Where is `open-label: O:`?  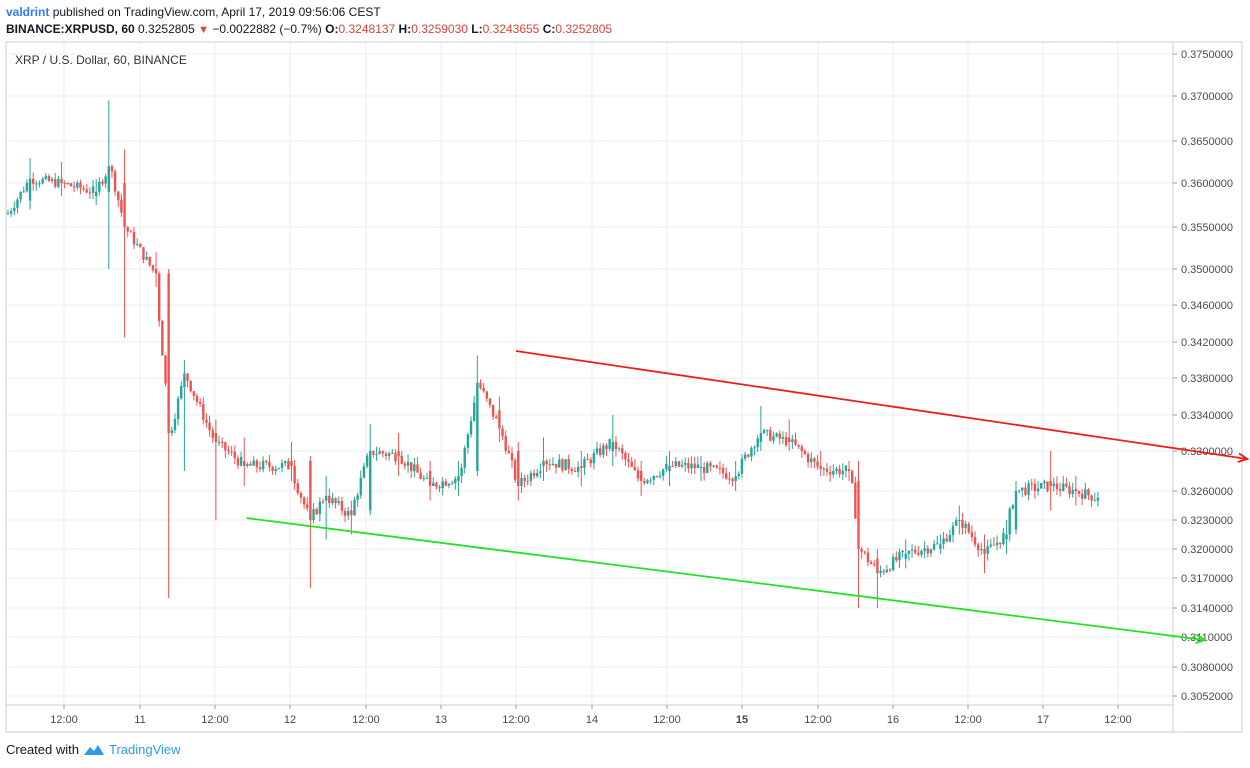 open-label: O: is located at coordinates (332, 29).